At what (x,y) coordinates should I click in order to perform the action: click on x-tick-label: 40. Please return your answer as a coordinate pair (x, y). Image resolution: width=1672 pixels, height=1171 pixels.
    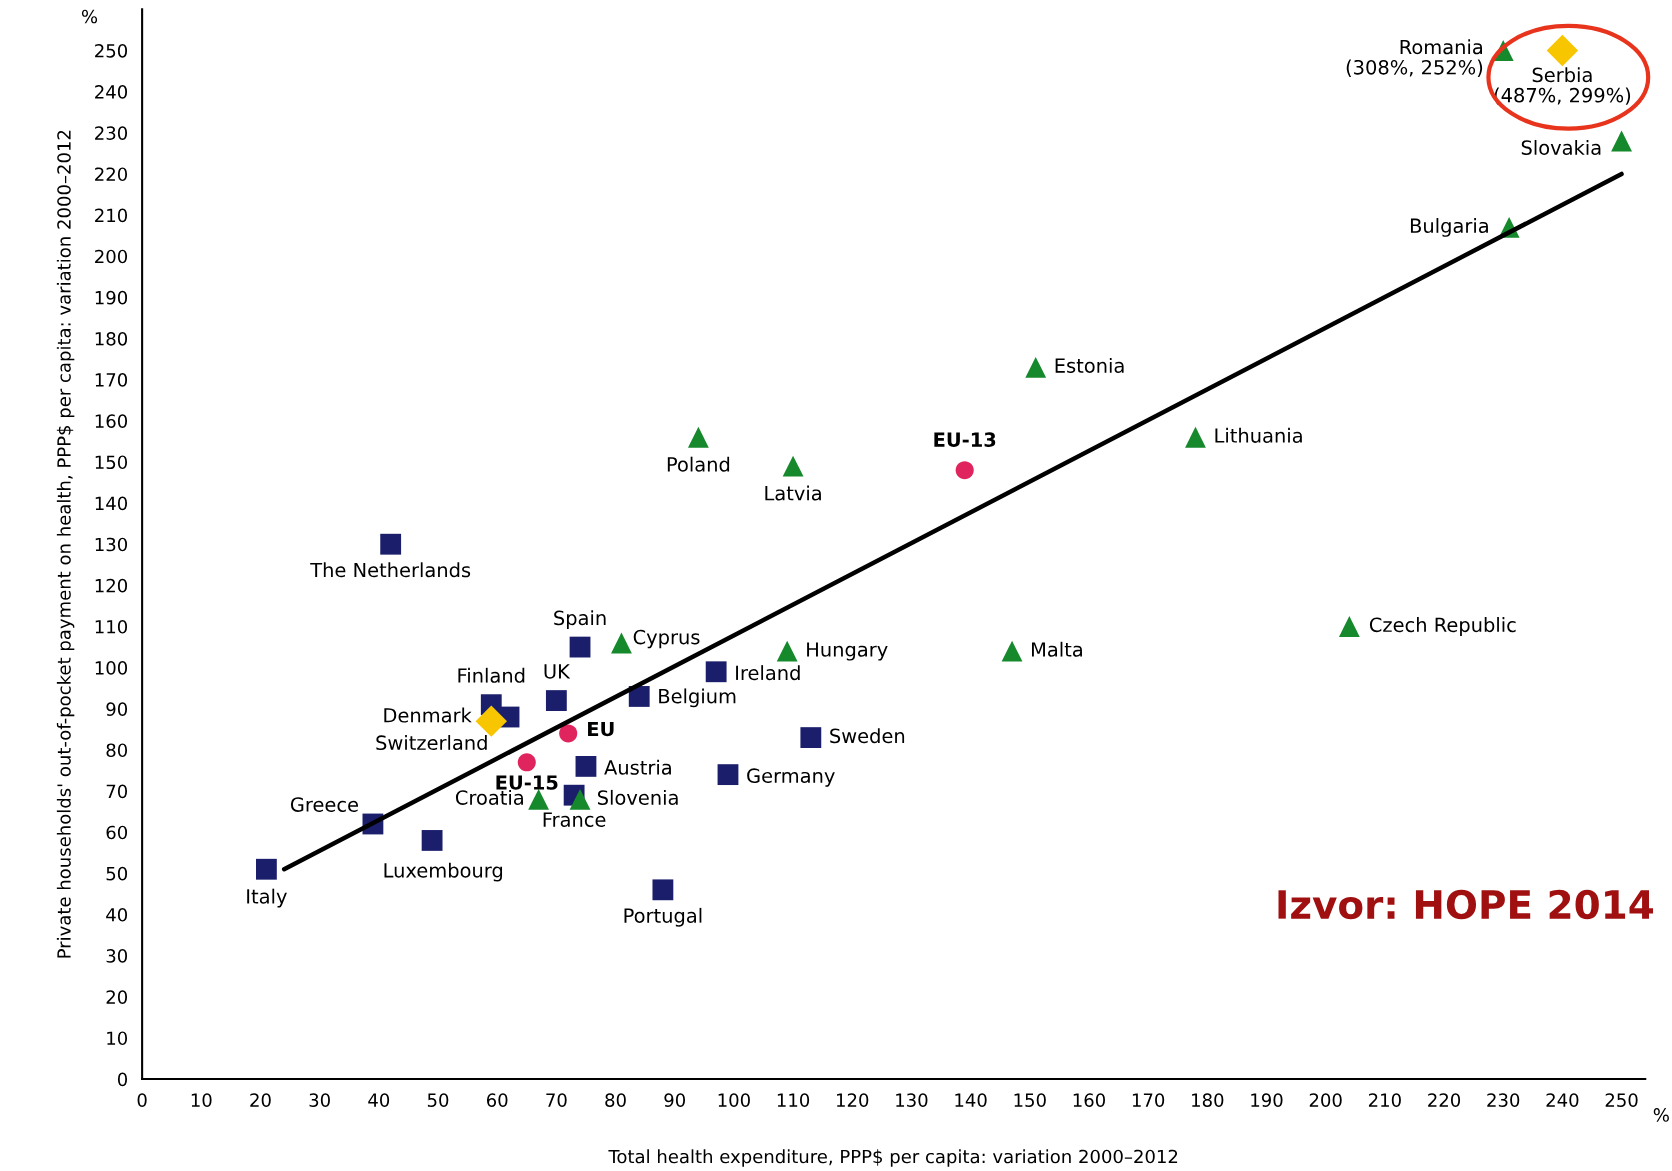
    Looking at the image, I should click on (379, 1100).